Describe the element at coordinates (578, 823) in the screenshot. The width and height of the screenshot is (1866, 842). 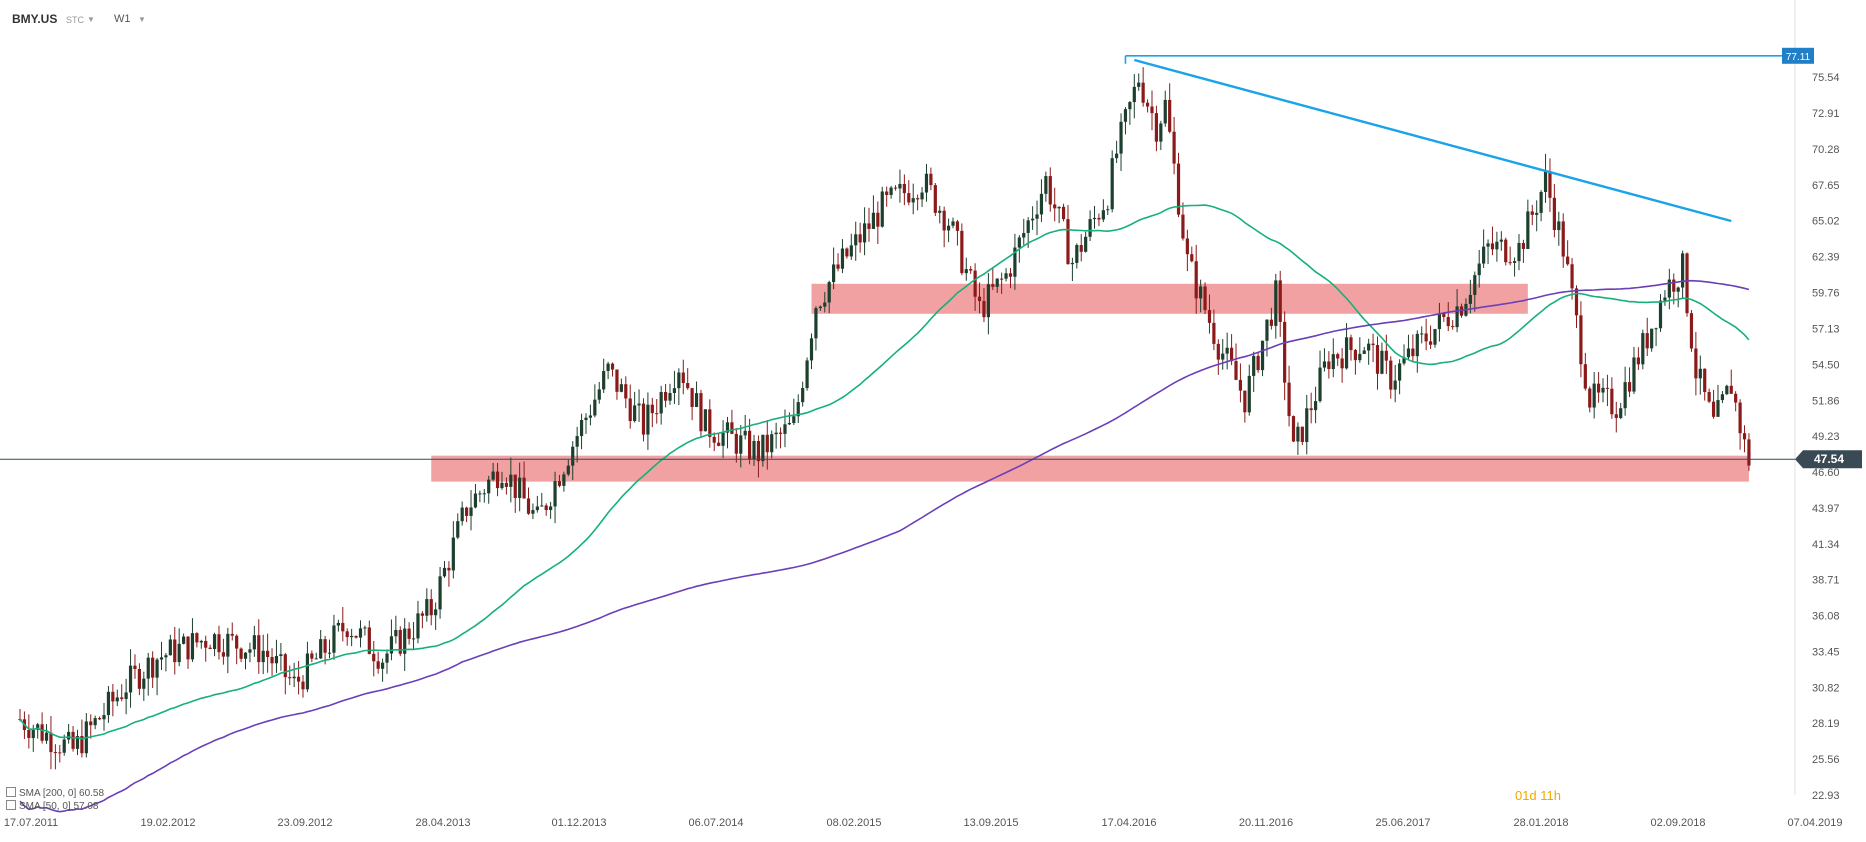
I see `x-tick-label: 01.12.2013` at that location.